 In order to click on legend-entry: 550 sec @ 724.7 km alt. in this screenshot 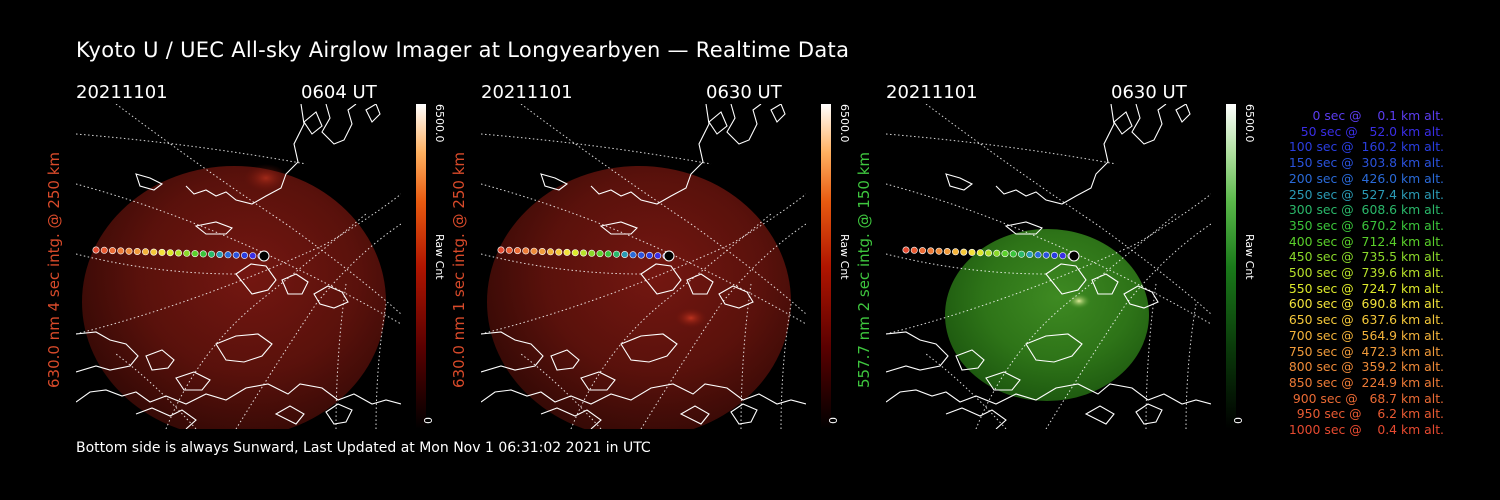, I will do `click(1364, 288)`.